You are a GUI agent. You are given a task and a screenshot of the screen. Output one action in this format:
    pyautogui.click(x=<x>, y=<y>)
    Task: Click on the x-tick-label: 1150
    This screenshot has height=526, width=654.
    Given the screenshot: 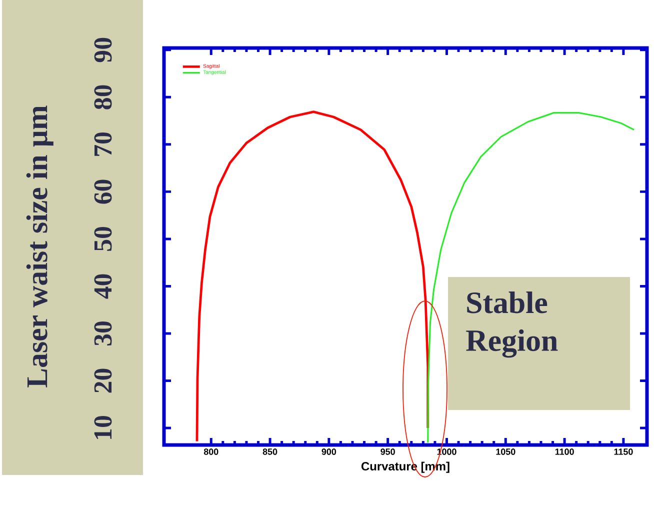 What is the action you would take?
    pyautogui.click(x=623, y=451)
    